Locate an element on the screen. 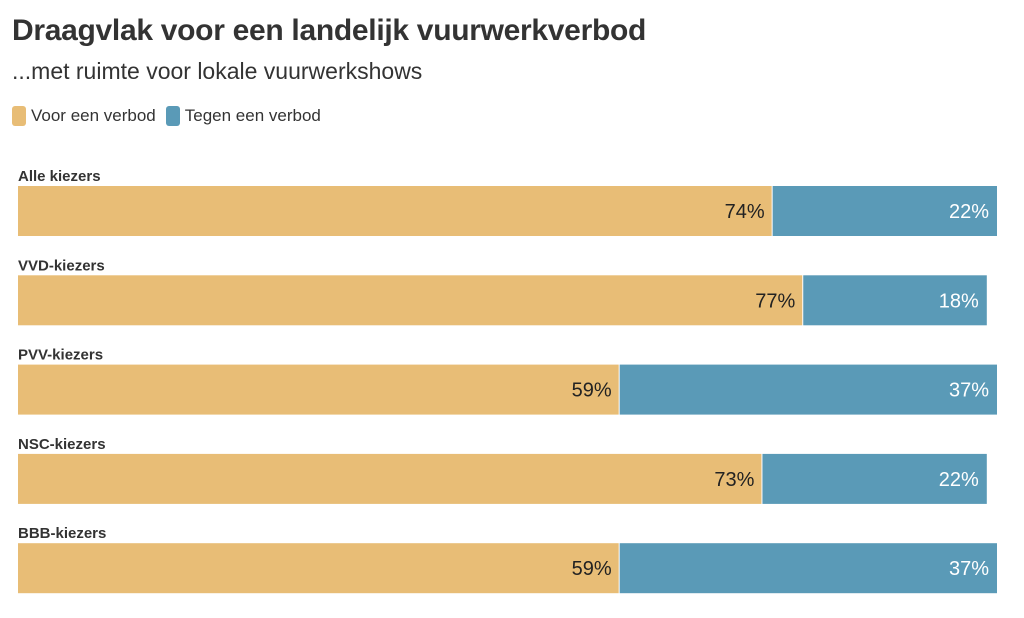 The height and width of the screenshot is (618, 1024). legend: Voor een verbod Tegen een verbod is located at coordinates (171, 116).